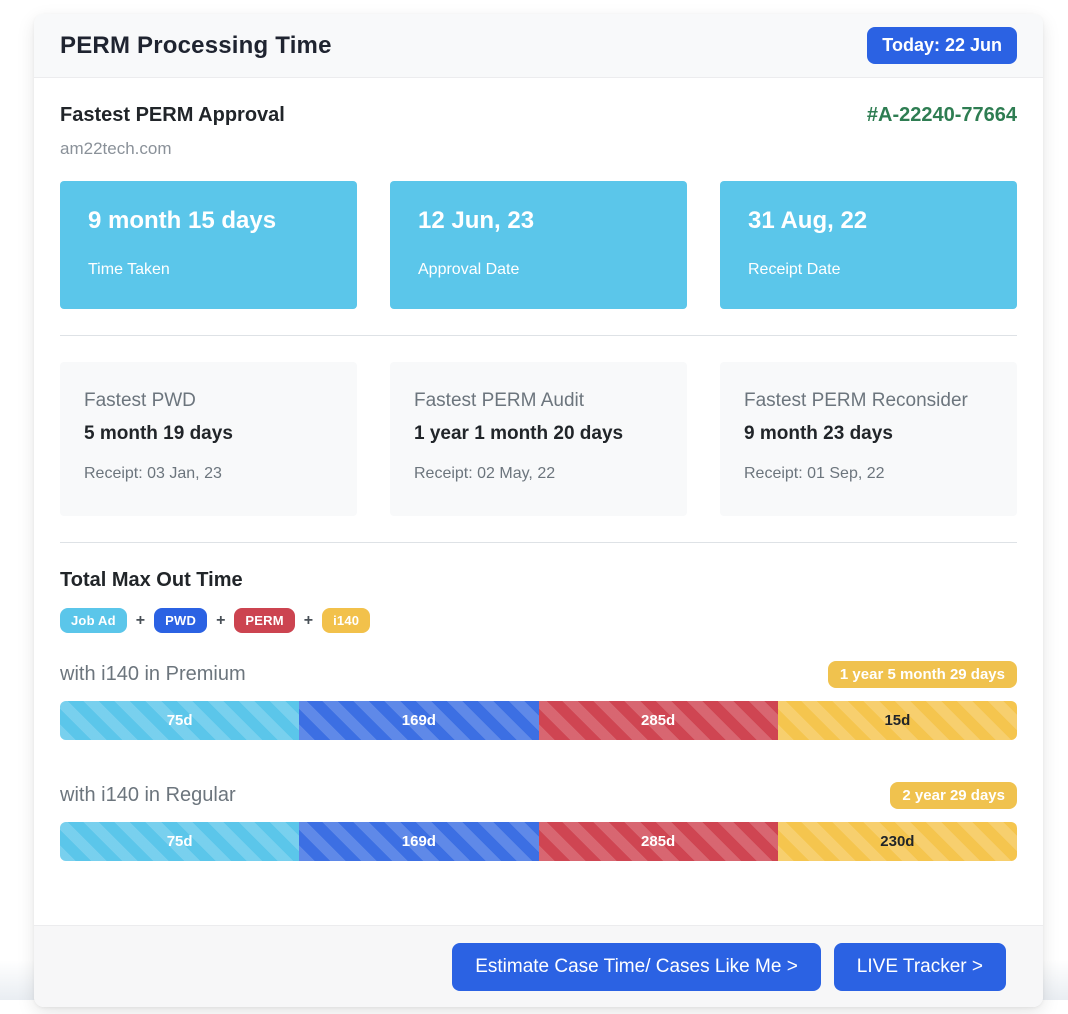  What do you see at coordinates (485, 473) in the screenshot?
I see `fastest-card-receipt: Receipt: 02 May, 22` at bounding box center [485, 473].